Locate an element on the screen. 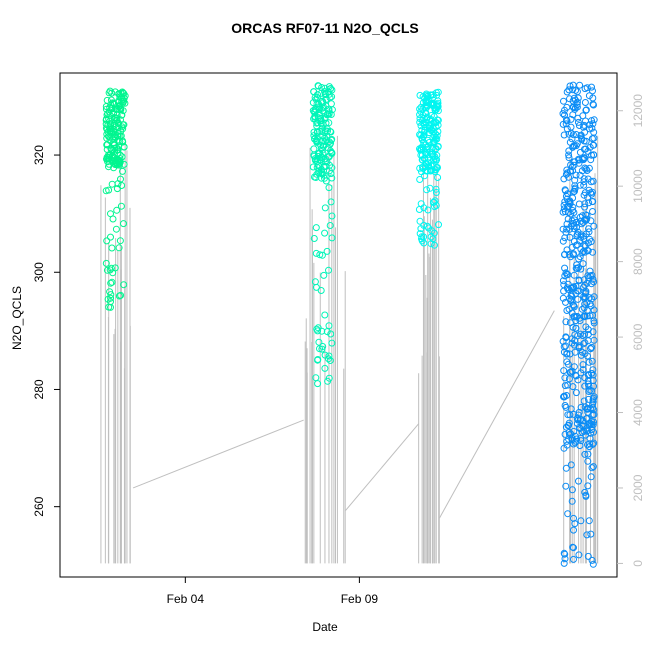  altitude-trace is located at coordinates (497, 414).